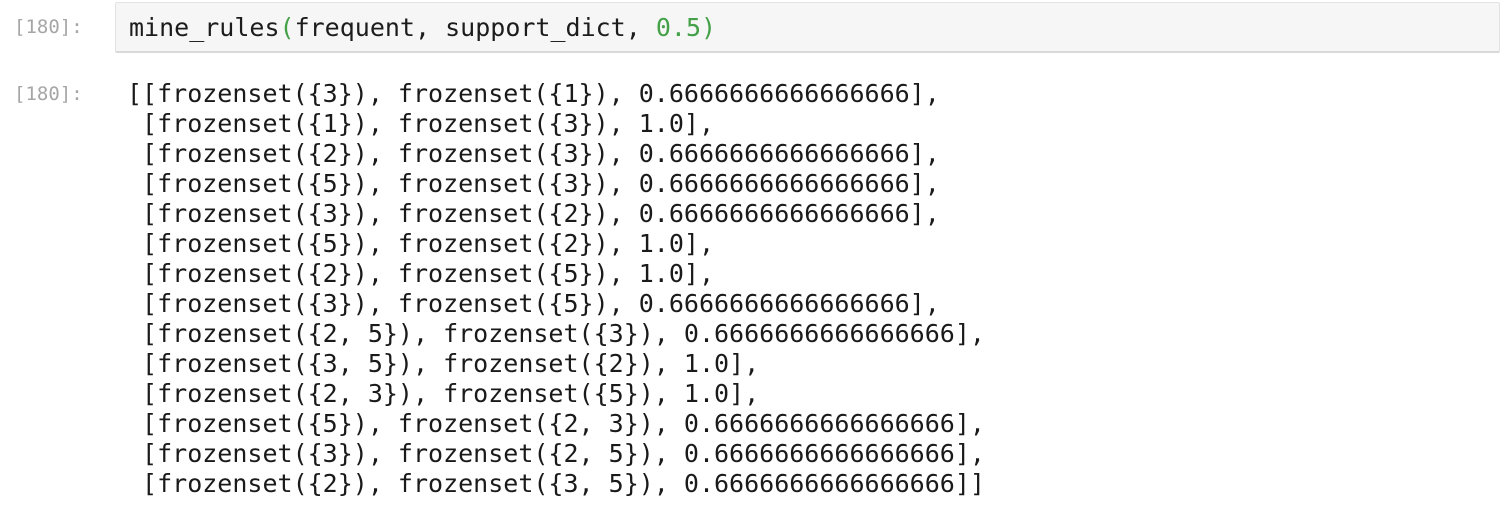 This screenshot has width=1500, height=512. I want to click on input-execution-count: [180]:, so click(48, 27).